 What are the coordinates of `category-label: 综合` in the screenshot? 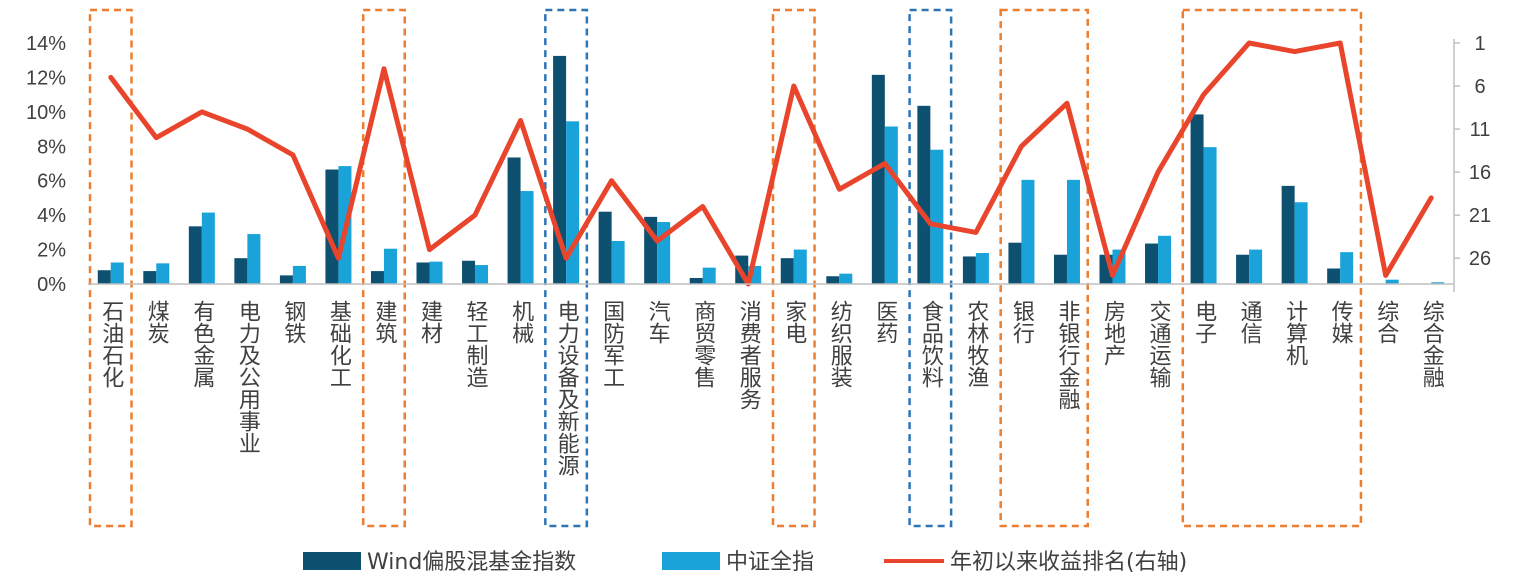 It's located at (1386, 322).